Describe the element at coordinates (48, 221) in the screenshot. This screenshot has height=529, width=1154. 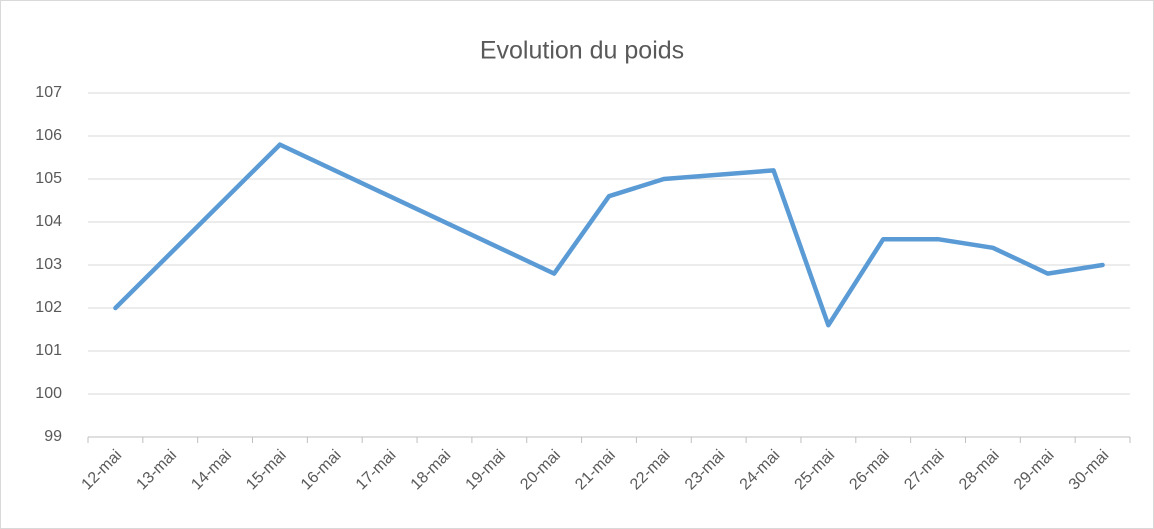
I see `y-tick-label: 104` at that location.